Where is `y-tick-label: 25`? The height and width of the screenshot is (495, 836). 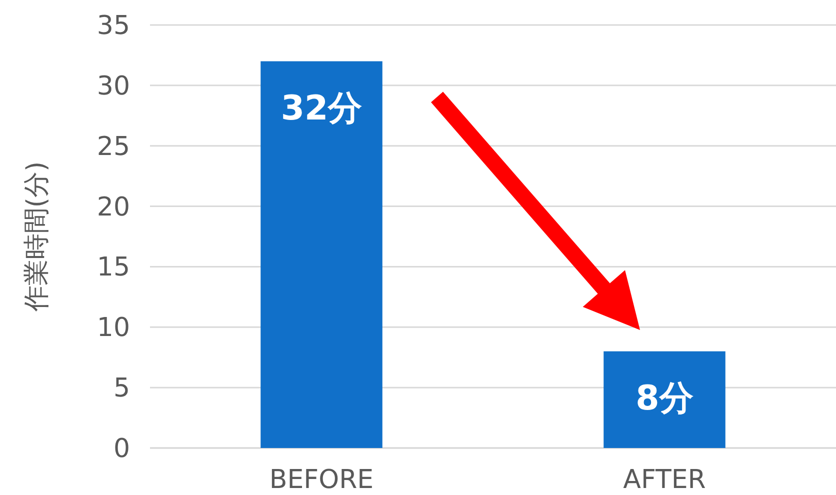
y-tick-label: 25 is located at coordinates (113, 147).